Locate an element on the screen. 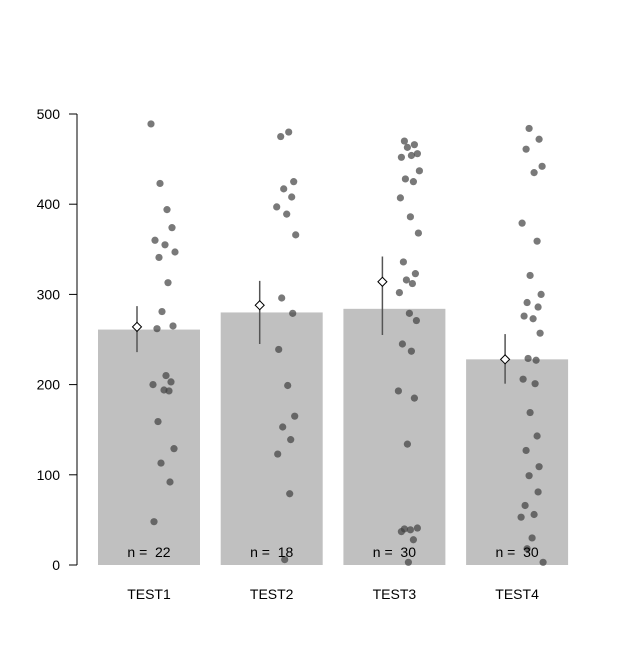 The width and height of the screenshot is (627, 663). category-label-test3: TEST3 is located at coordinates (395, 594).